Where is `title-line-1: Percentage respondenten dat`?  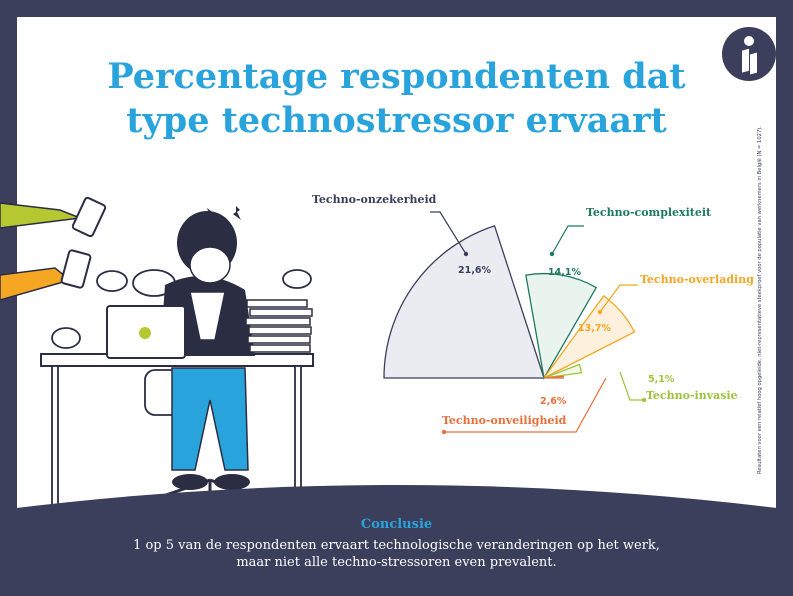 title-line-1: Percentage respondenten dat is located at coordinates (396, 76).